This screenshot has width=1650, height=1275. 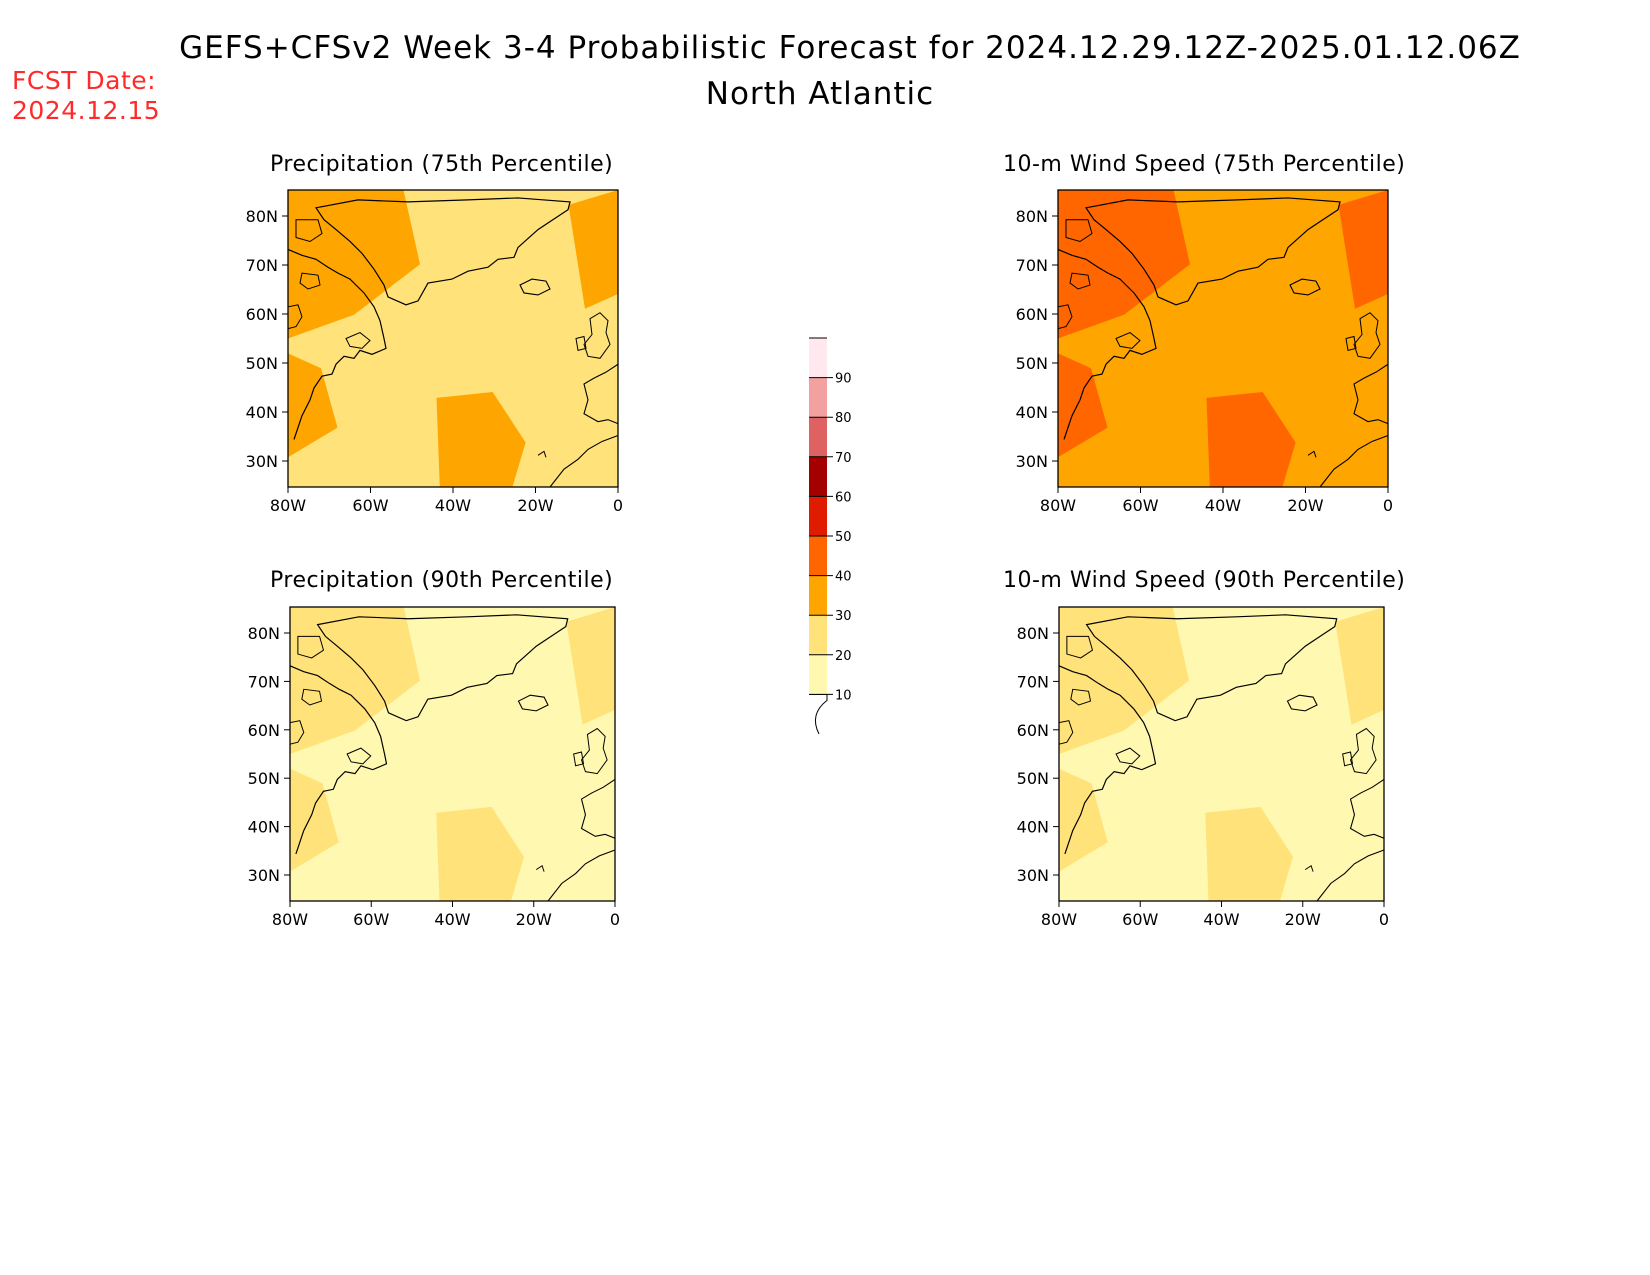 What do you see at coordinates (86, 110) in the screenshot?
I see `fcst-date-value: 2024.12.15` at bounding box center [86, 110].